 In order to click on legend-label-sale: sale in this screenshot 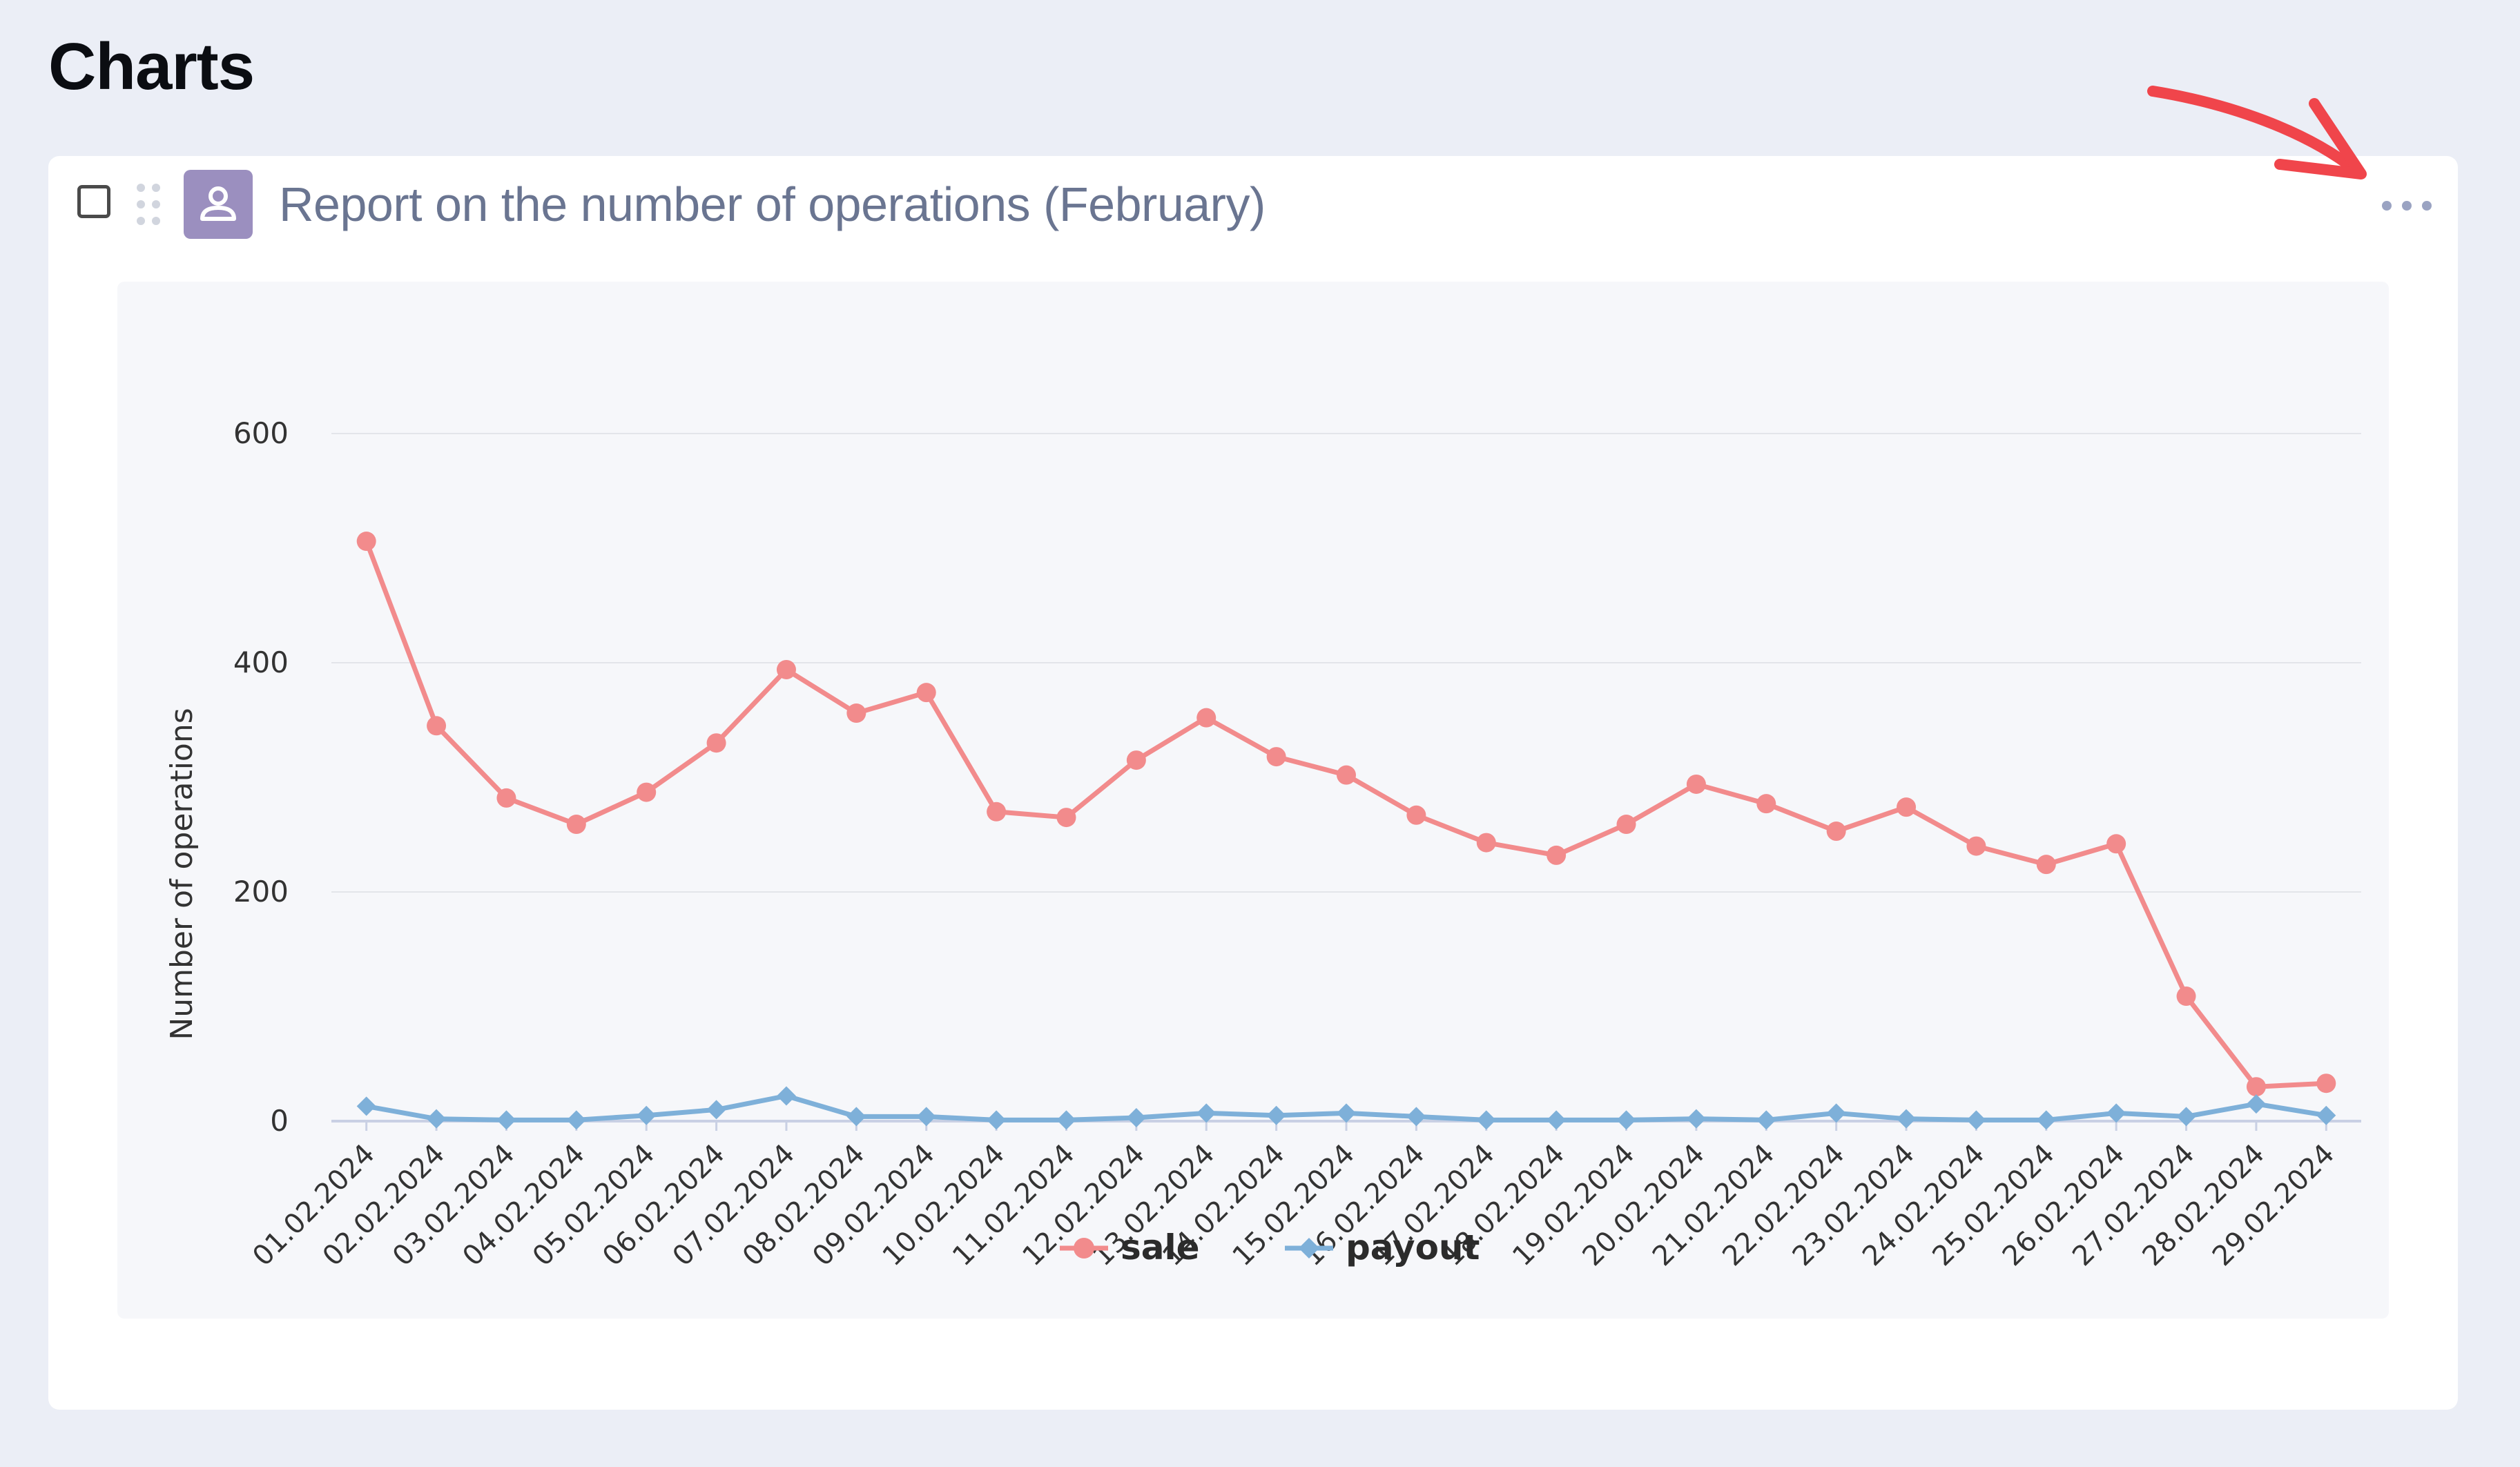, I will do `click(1160, 1247)`.